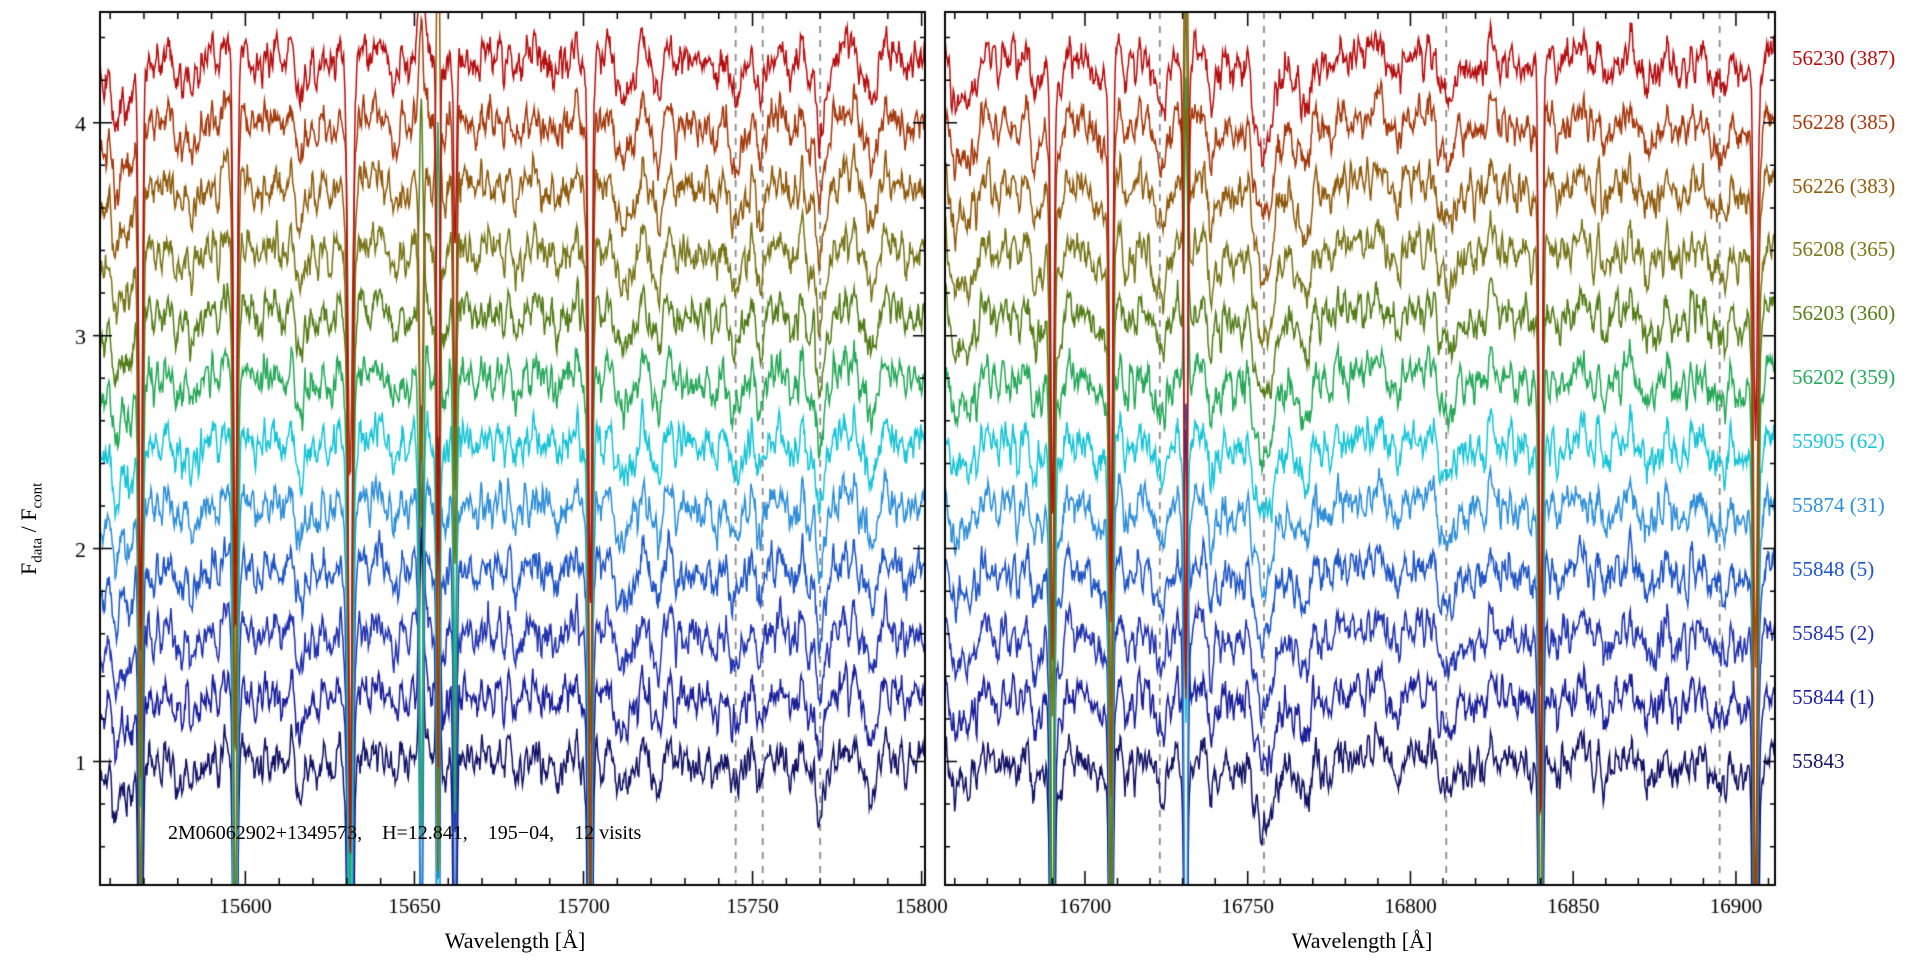 This screenshot has height=960, width=1920. I want to click on series-label: 55905 (62), so click(1838, 441).